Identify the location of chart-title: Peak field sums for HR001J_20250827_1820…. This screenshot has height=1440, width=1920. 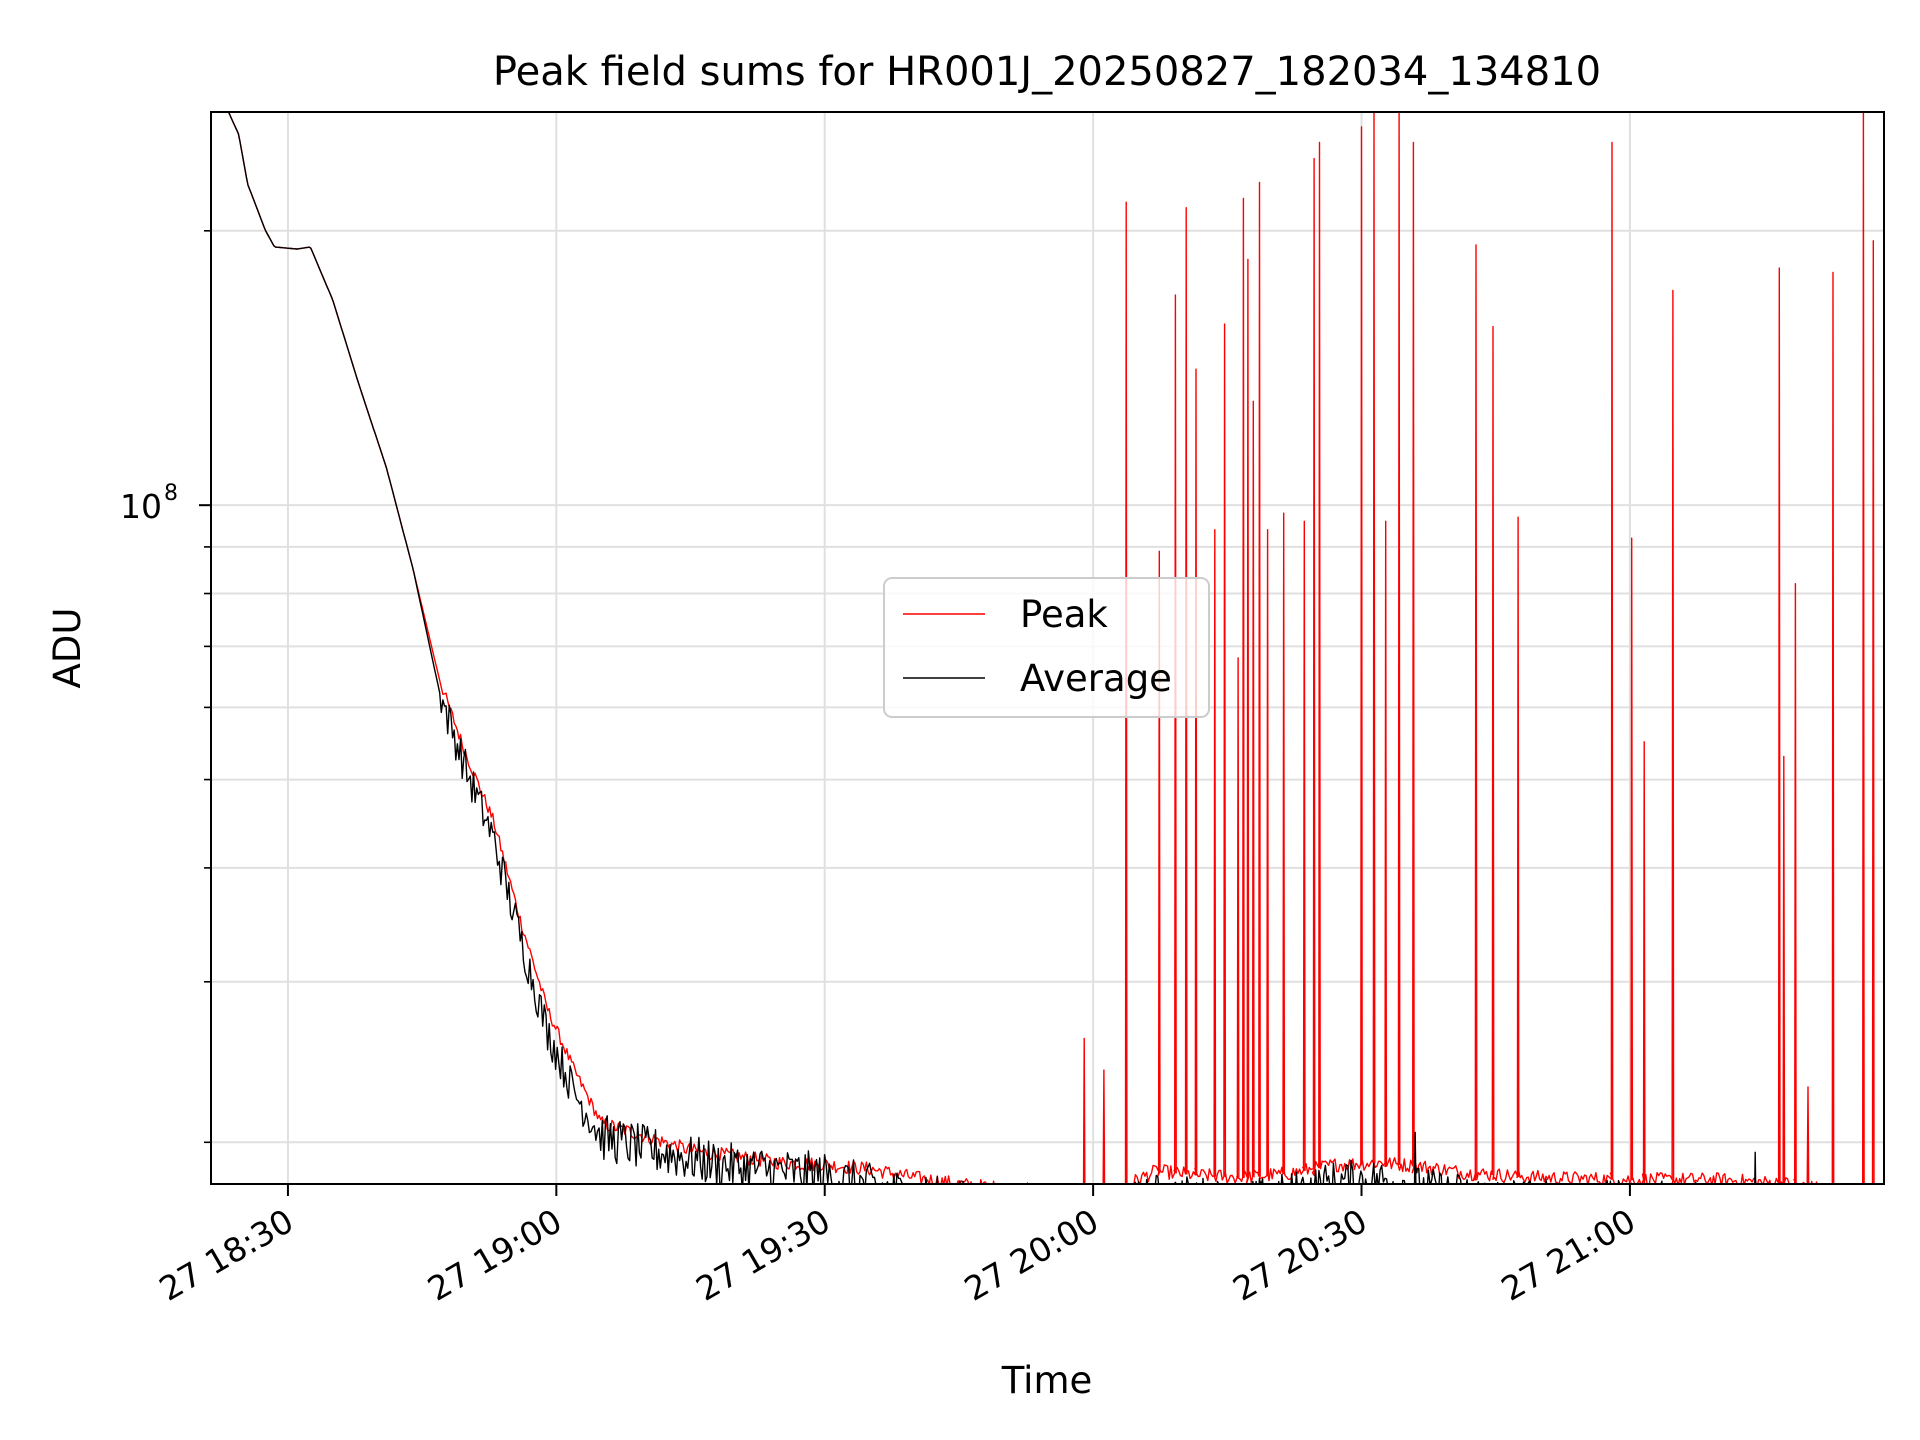
(1047, 72).